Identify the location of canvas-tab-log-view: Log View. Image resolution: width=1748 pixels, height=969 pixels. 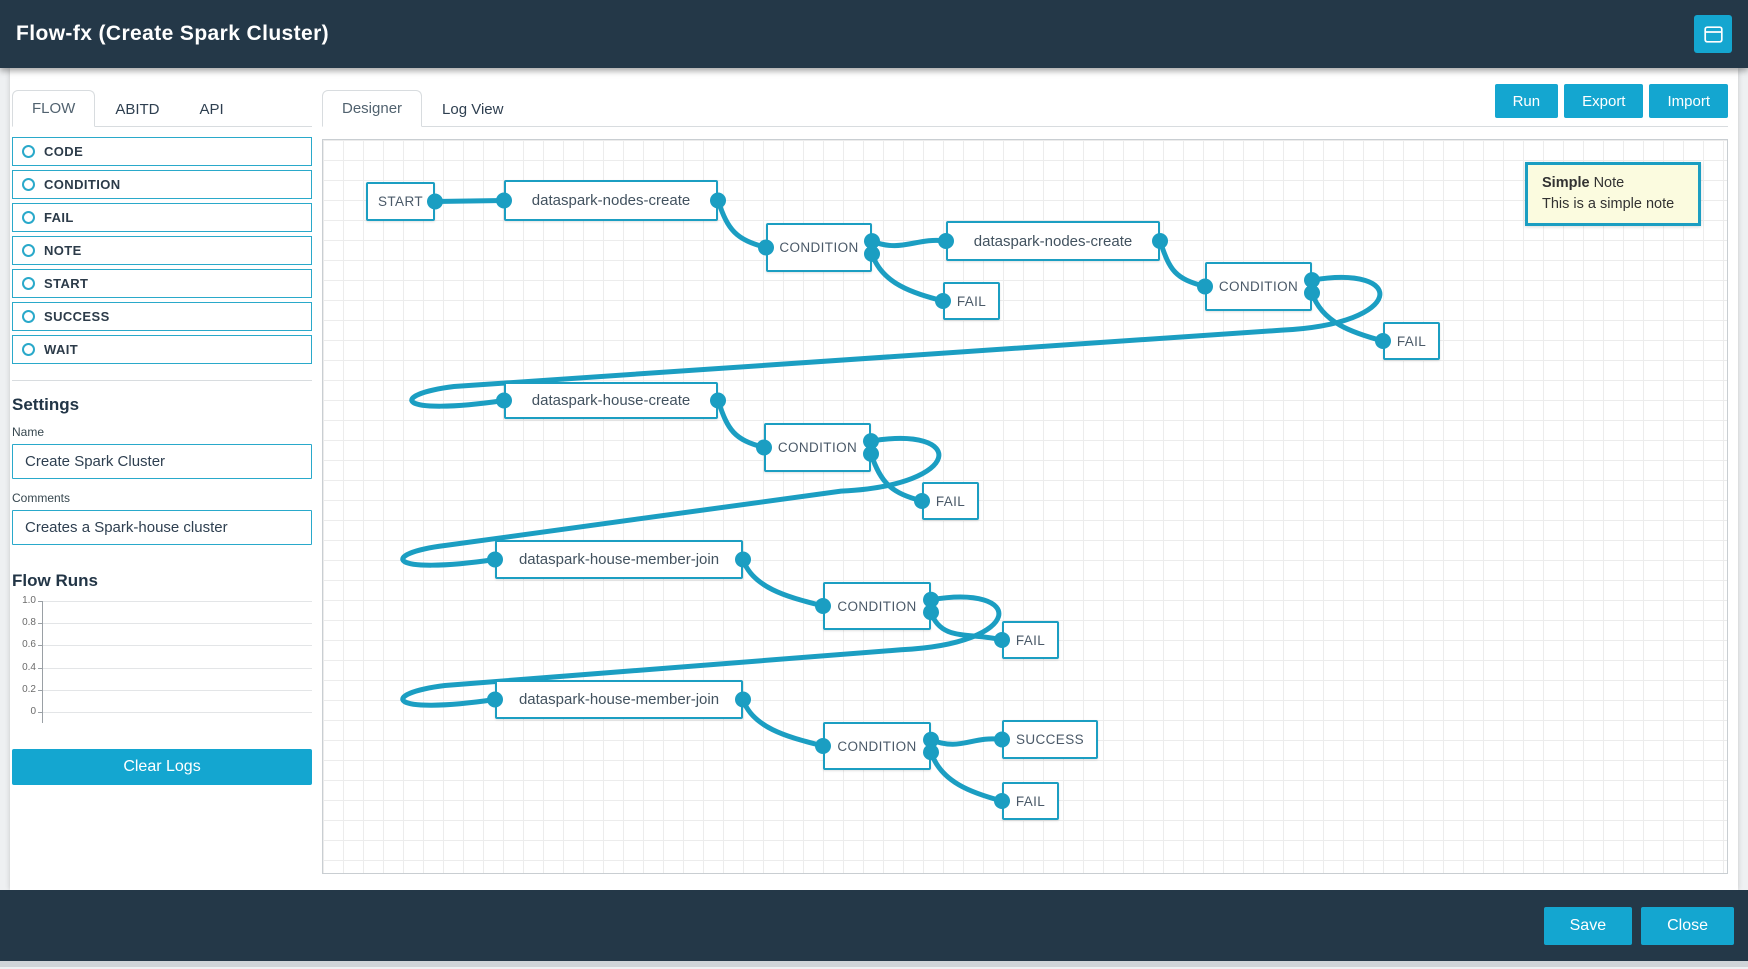
(473, 109).